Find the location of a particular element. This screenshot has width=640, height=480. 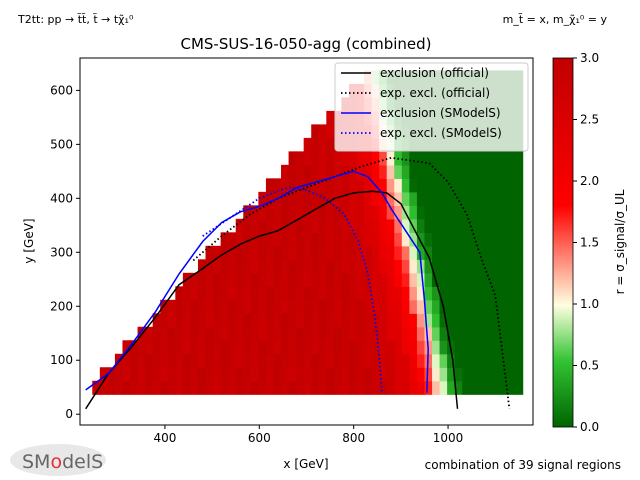

legend-entry: exclusion (SModelS) is located at coordinates (440, 113).